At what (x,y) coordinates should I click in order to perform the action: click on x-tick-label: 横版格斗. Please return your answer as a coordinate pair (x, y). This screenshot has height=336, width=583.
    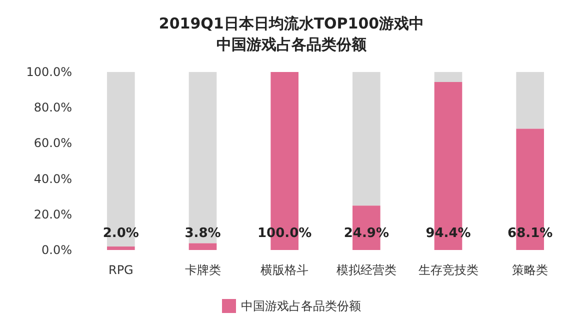
    Looking at the image, I should click on (284, 270).